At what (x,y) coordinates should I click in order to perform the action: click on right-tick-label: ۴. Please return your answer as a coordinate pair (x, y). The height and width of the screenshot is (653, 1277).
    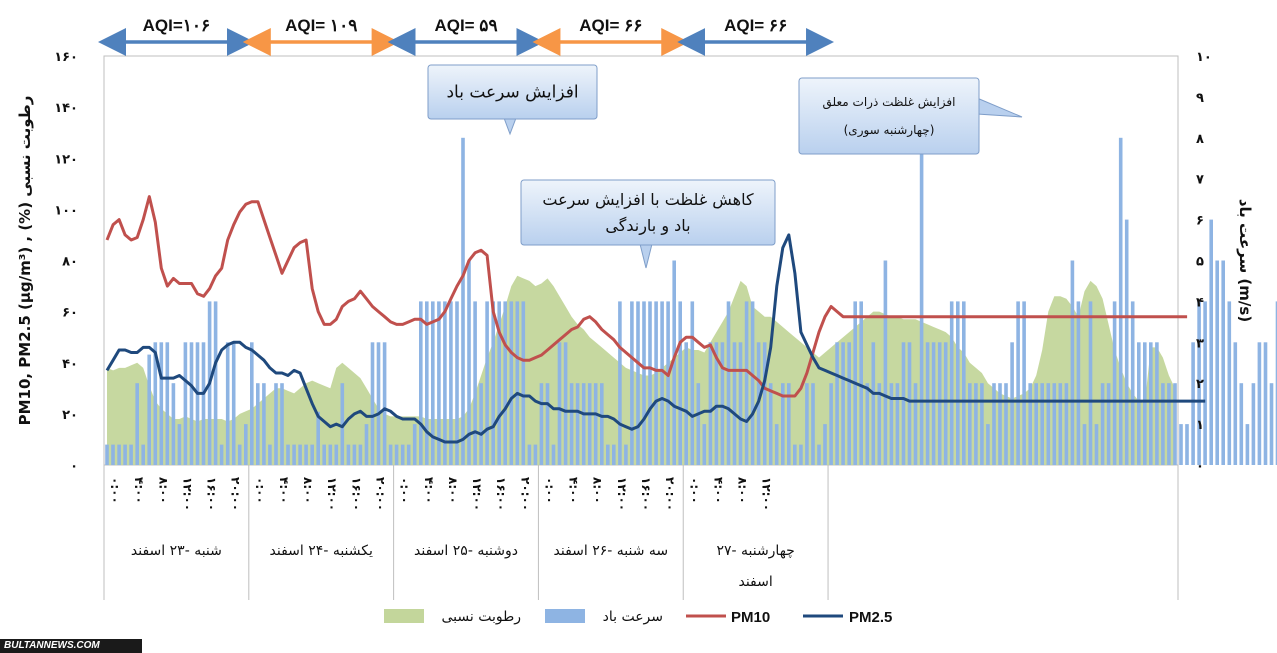
    Looking at the image, I should click on (1200, 302).